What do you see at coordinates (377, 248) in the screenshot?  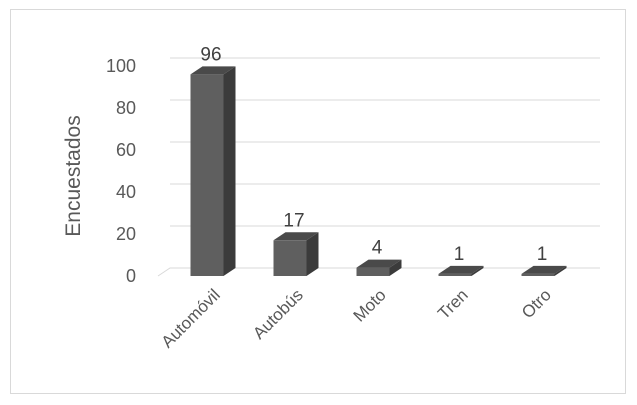 I see `data-label-2: 4` at bounding box center [377, 248].